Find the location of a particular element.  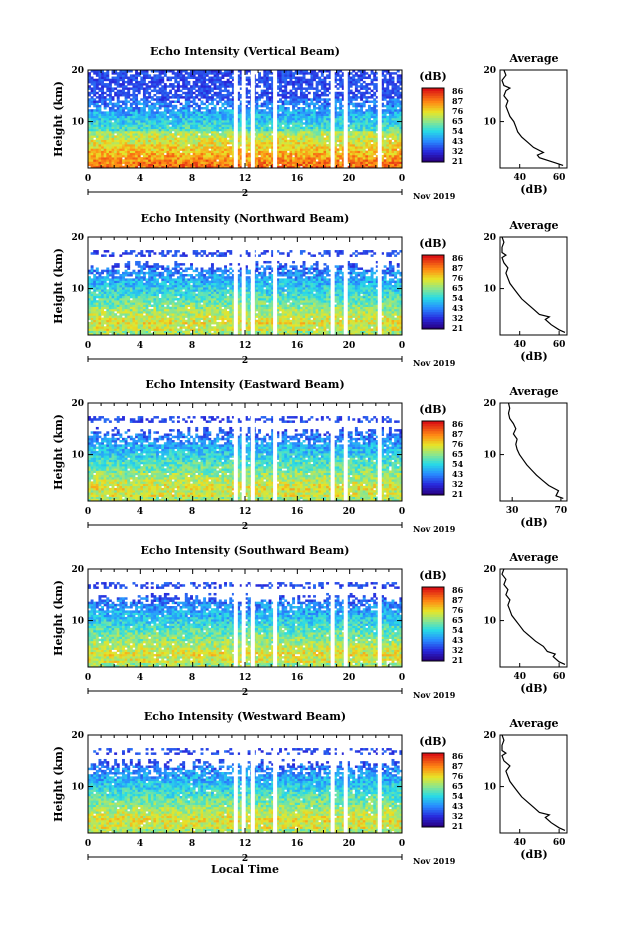

colorbar-tick-label: 87 is located at coordinates (457, 101).